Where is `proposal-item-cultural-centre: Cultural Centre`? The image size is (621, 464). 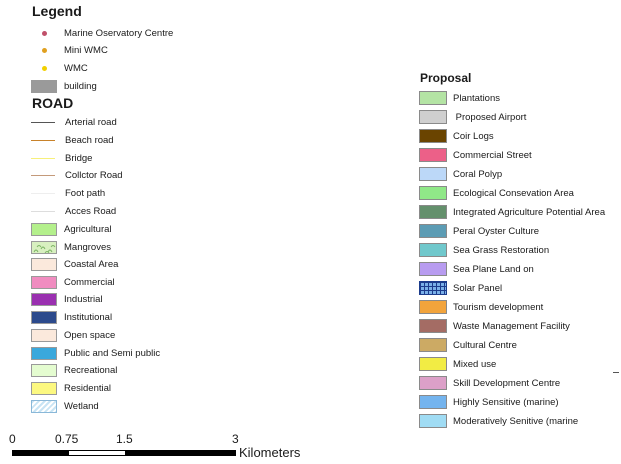 proposal-item-cultural-centre: Cultural Centre is located at coordinates (468, 345).